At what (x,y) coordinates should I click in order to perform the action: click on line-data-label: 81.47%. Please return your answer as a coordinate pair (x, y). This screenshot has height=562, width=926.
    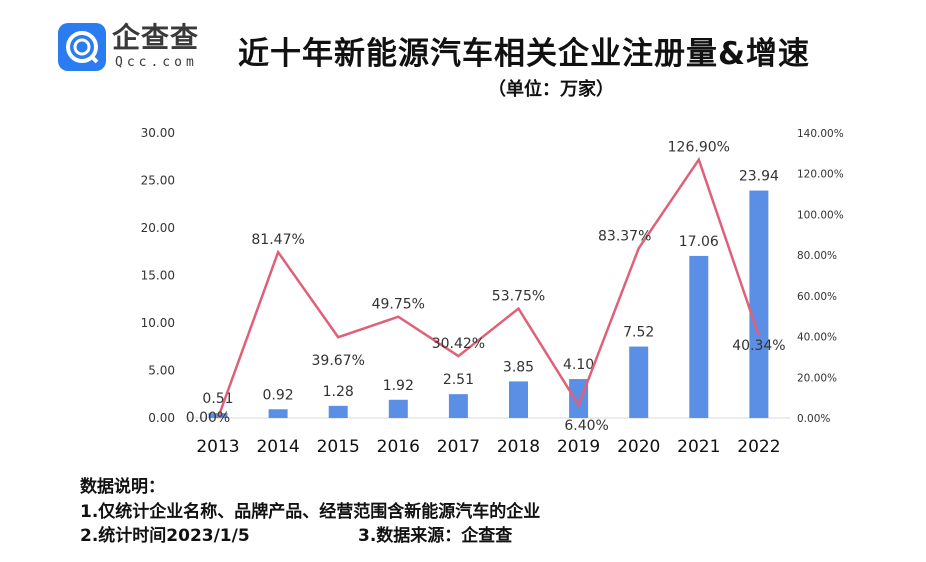
    Looking at the image, I should click on (277, 240).